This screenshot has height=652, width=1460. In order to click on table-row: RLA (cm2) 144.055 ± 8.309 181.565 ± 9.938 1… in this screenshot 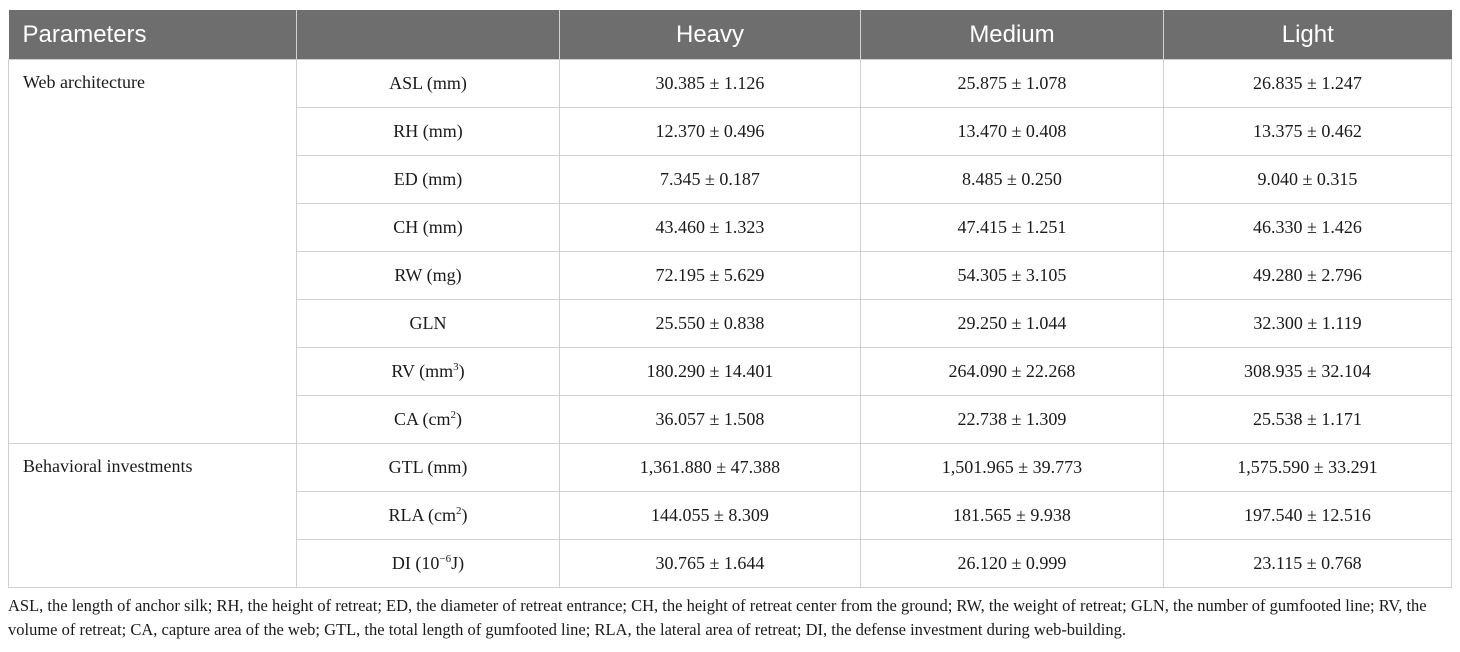, I will do `click(730, 515)`.